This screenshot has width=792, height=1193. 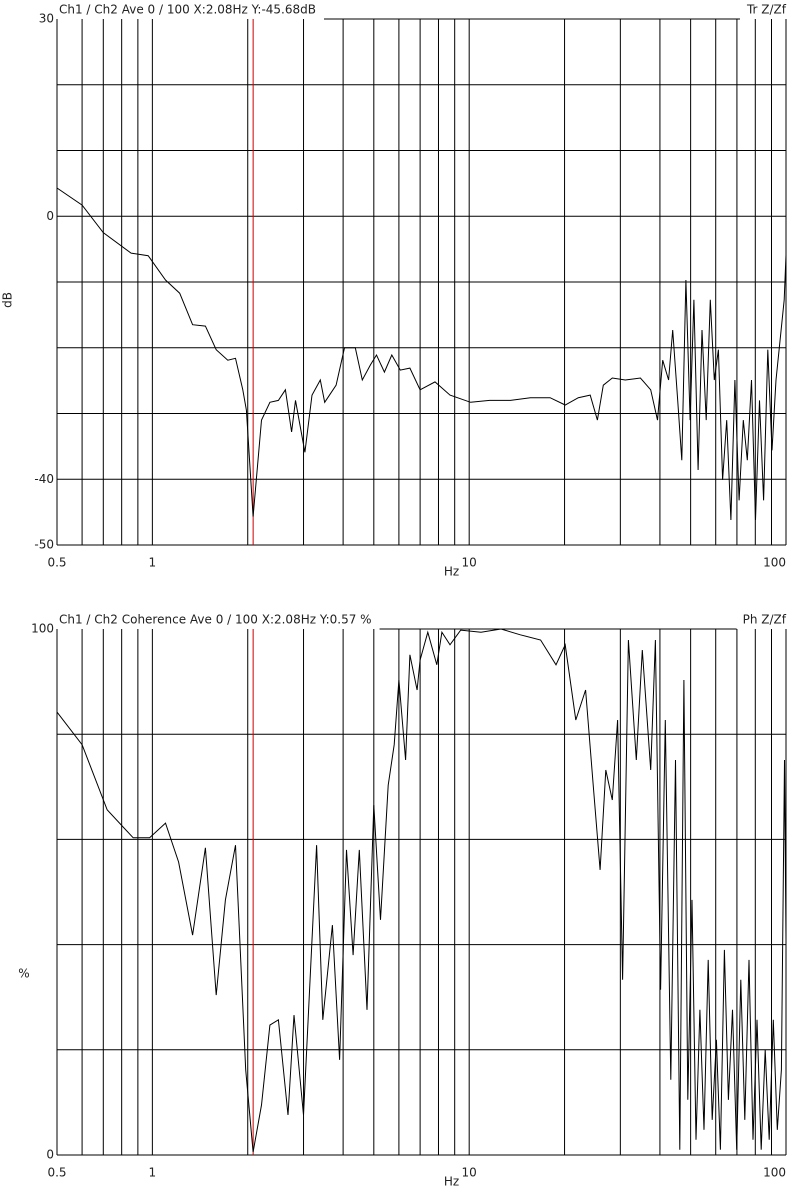 I want to click on y-axis-label: %, so click(x=23, y=974).